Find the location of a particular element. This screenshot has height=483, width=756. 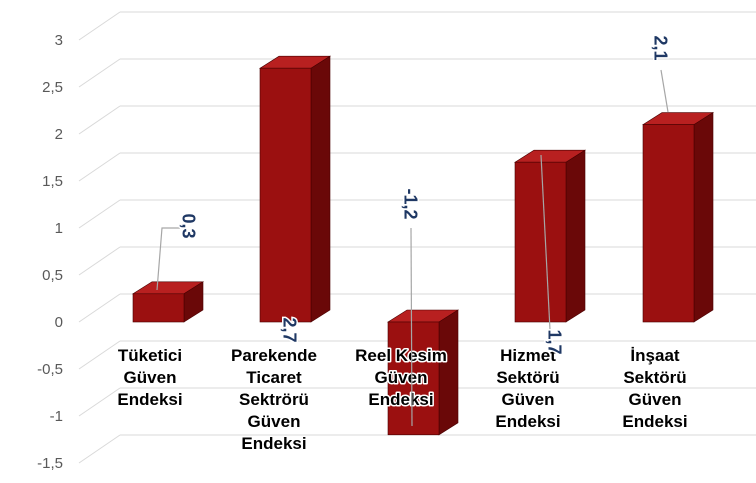

category-label: İnşaat Sektörü Güven Endeksi is located at coordinates (654, 388).